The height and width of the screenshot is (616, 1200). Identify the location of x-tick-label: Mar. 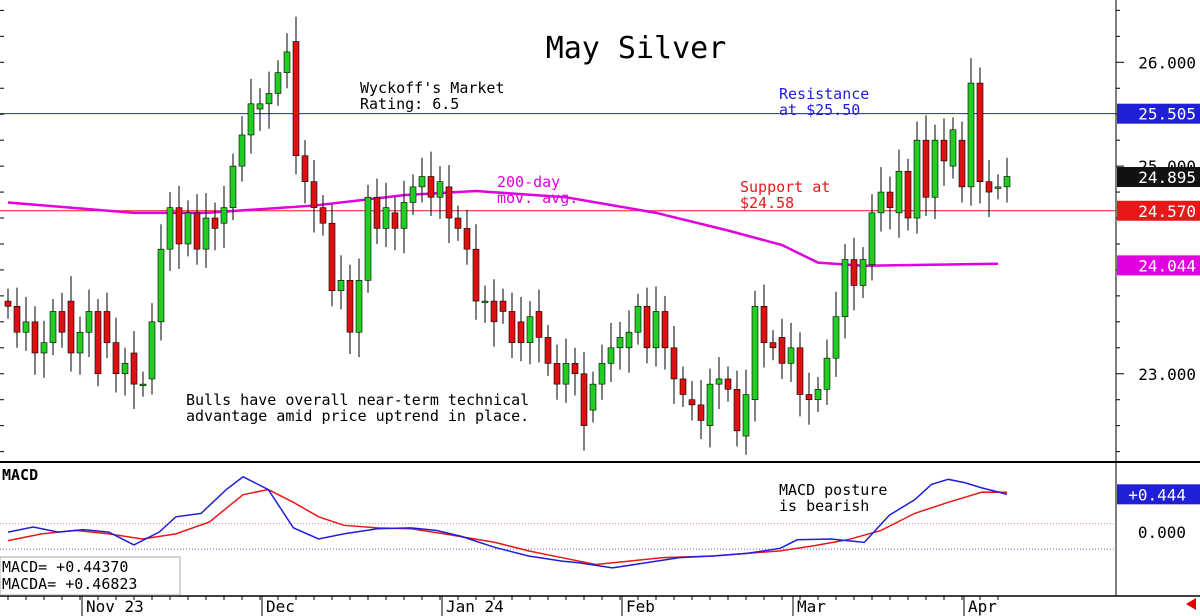
(811, 606).